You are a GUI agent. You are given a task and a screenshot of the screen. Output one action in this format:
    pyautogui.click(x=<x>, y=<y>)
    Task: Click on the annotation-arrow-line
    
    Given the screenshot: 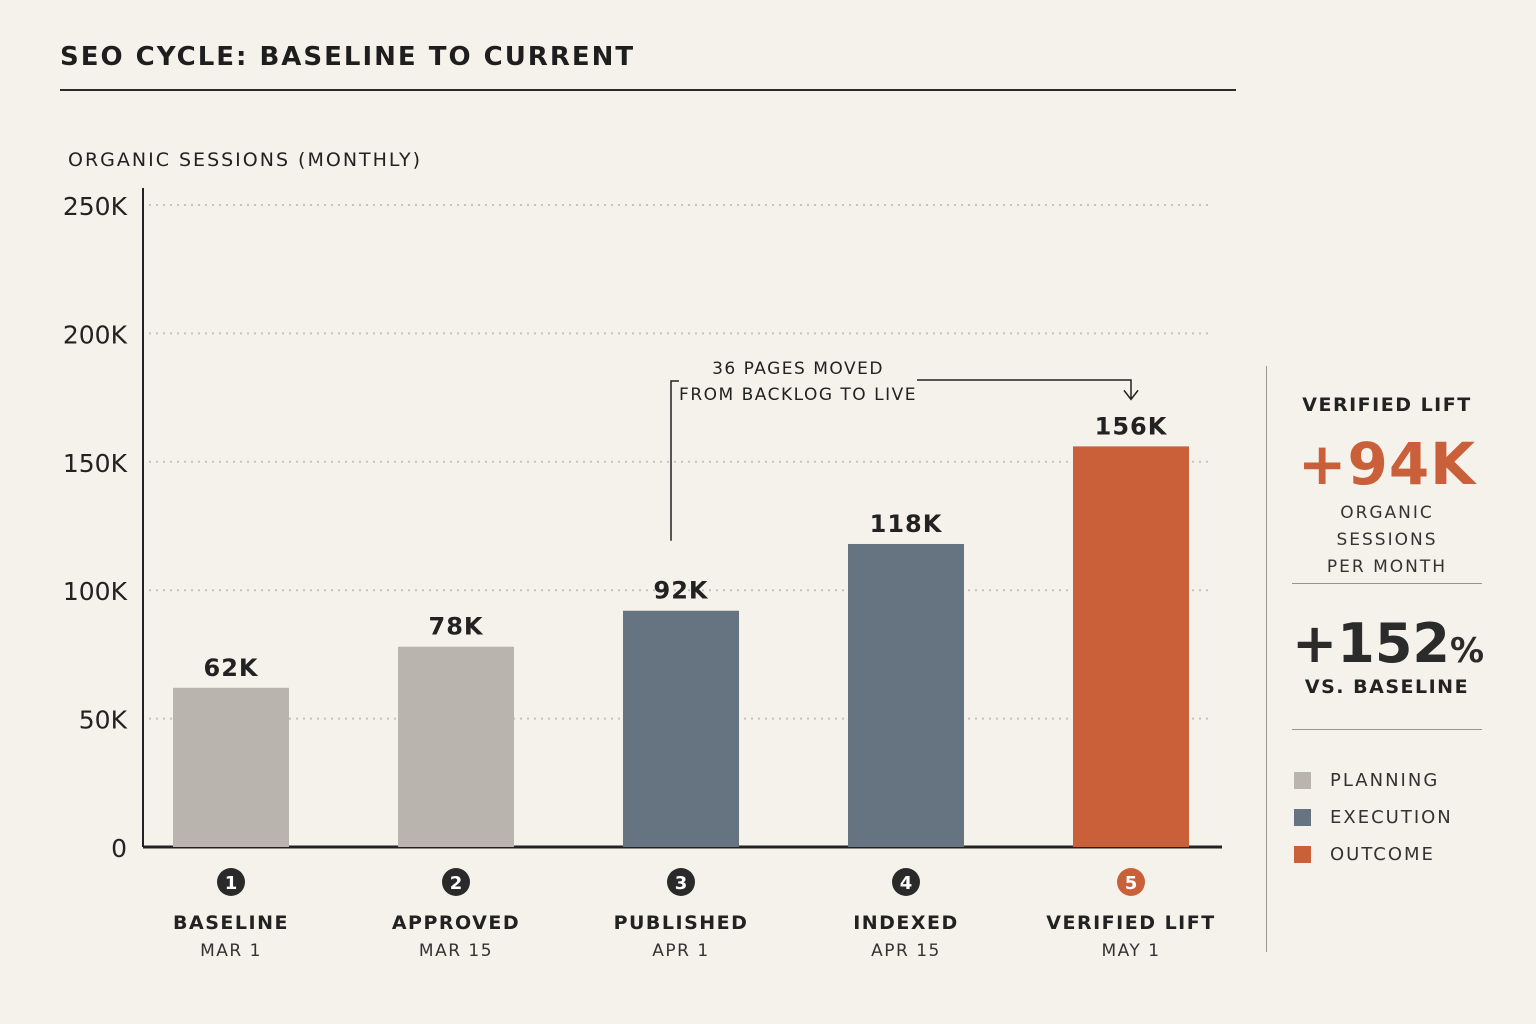 What is the action you would take?
    pyautogui.click(x=1024, y=389)
    